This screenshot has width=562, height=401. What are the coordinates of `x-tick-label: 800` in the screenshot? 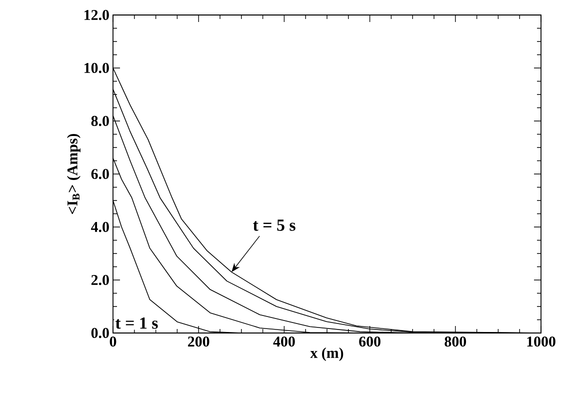 It's located at (455, 341).